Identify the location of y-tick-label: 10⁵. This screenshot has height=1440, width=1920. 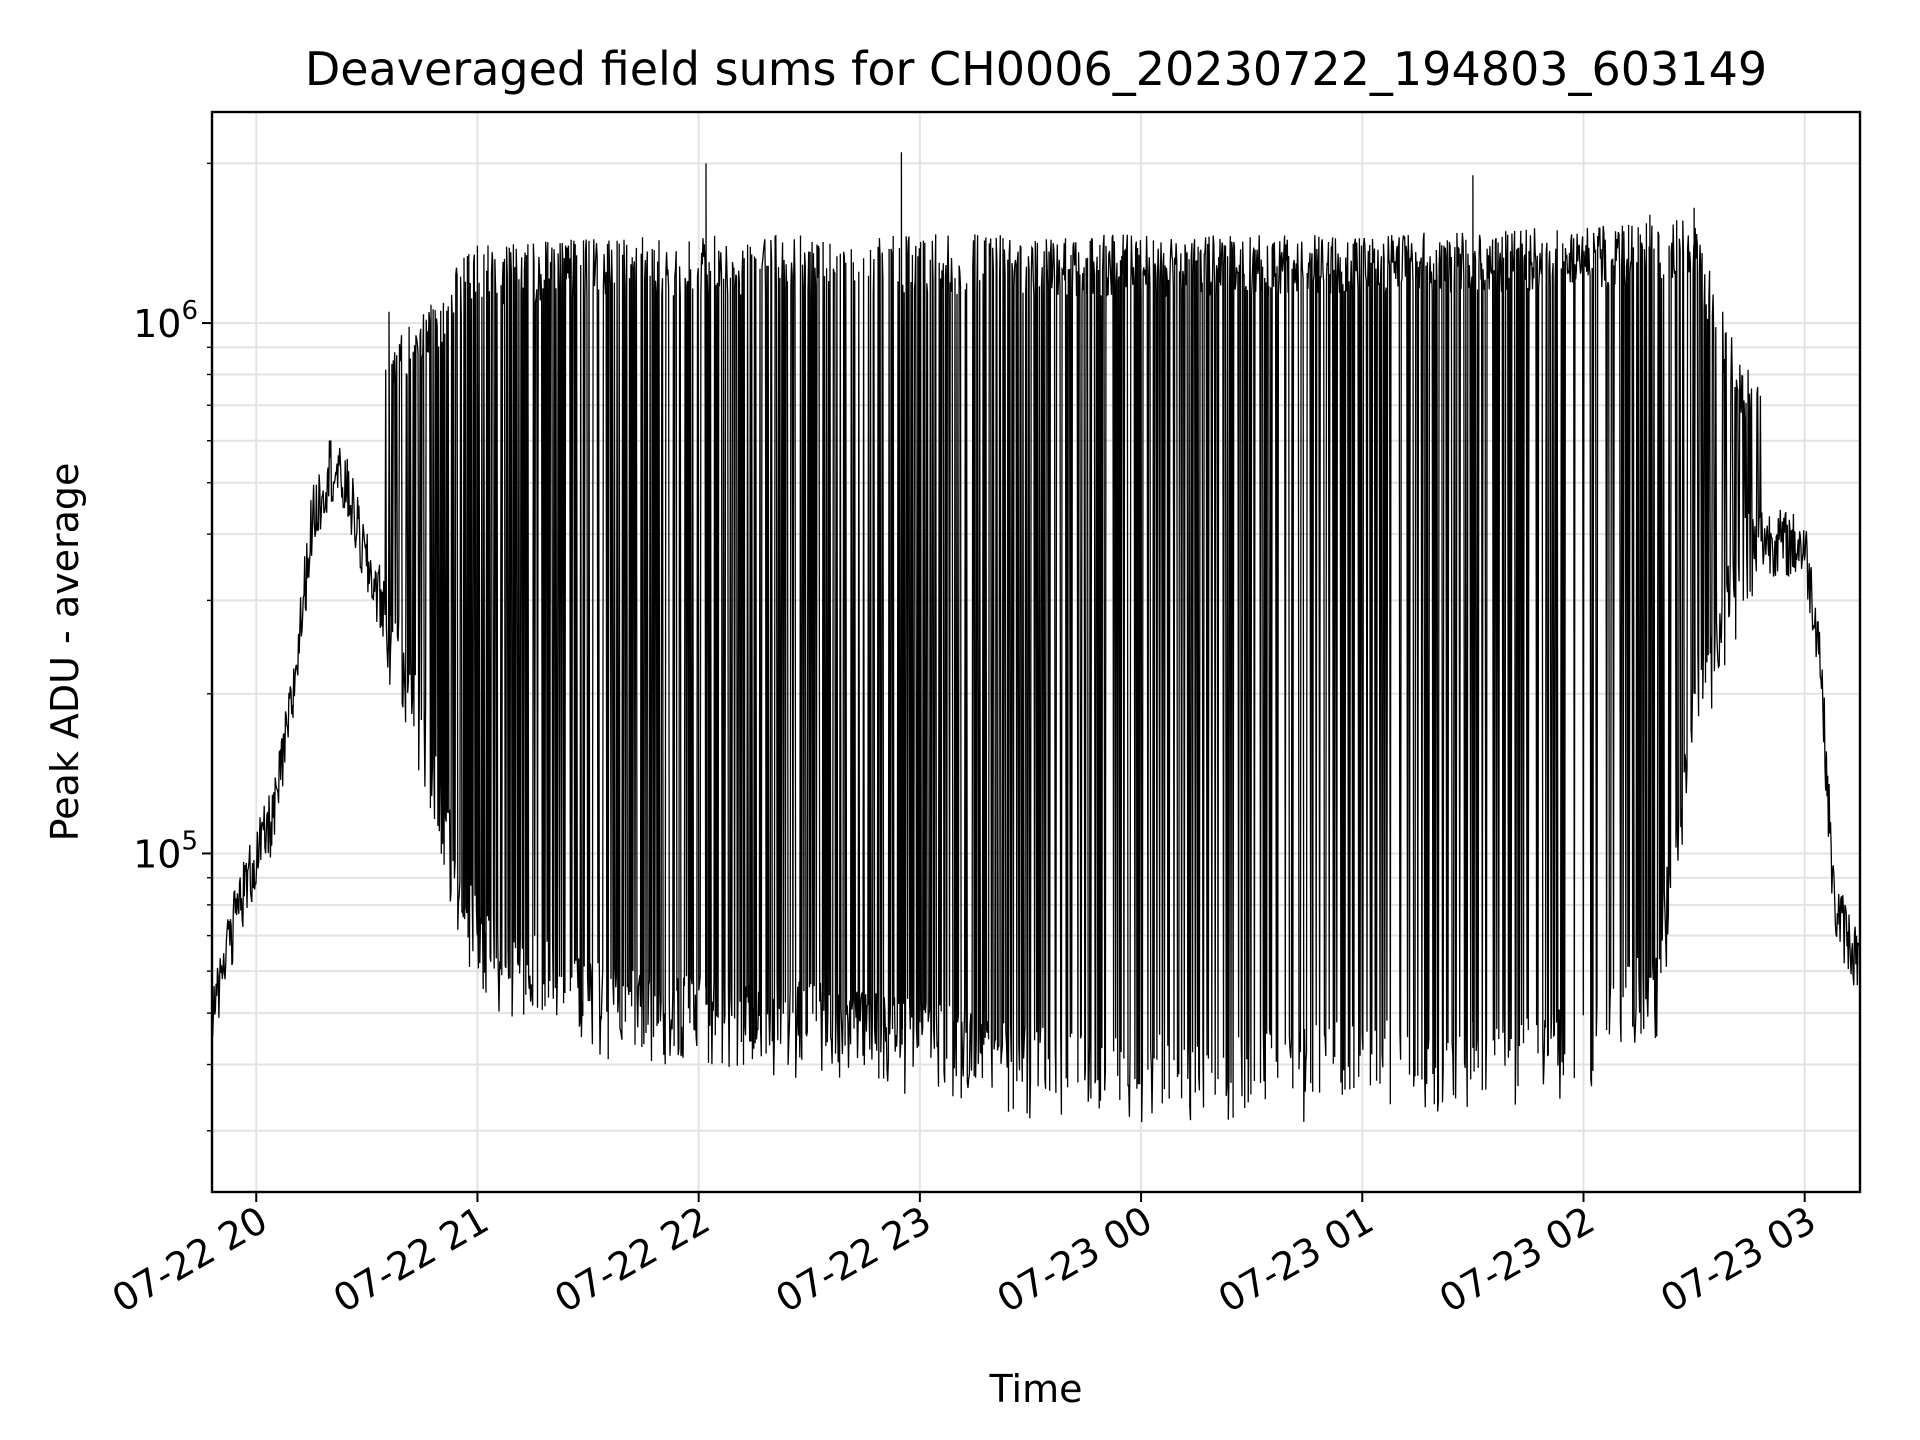
(165, 851).